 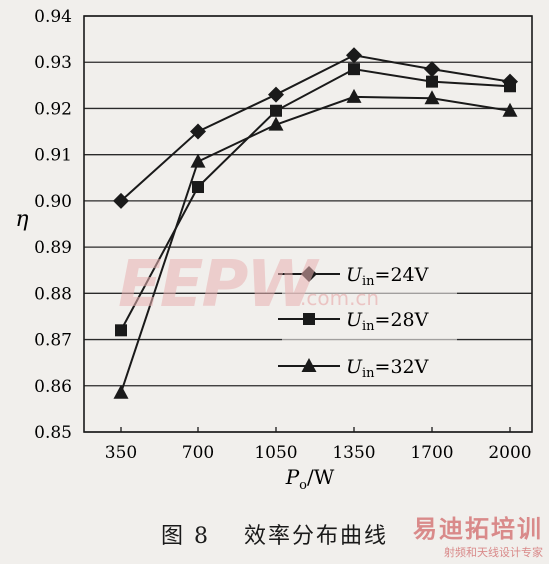 What do you see at coordinates (509, 453) in the screenshot?
I see `x-tick-label-5: 2000` at bounding box center [509, 453].